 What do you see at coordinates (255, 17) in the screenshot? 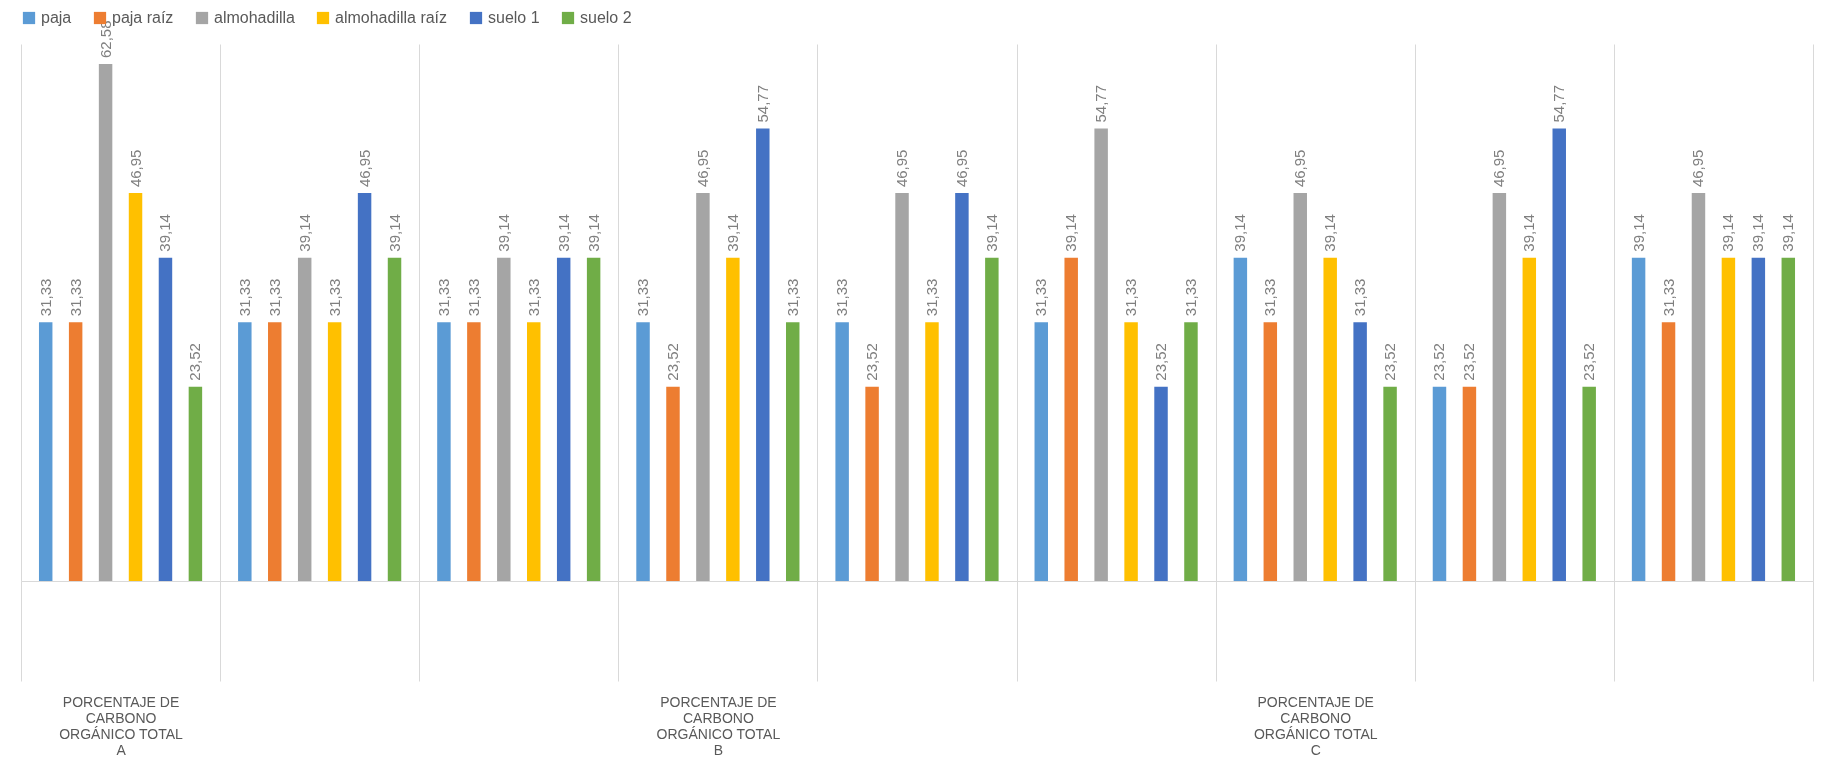
I see `legend-label: almohadilla` at bounding box center [255, 17].